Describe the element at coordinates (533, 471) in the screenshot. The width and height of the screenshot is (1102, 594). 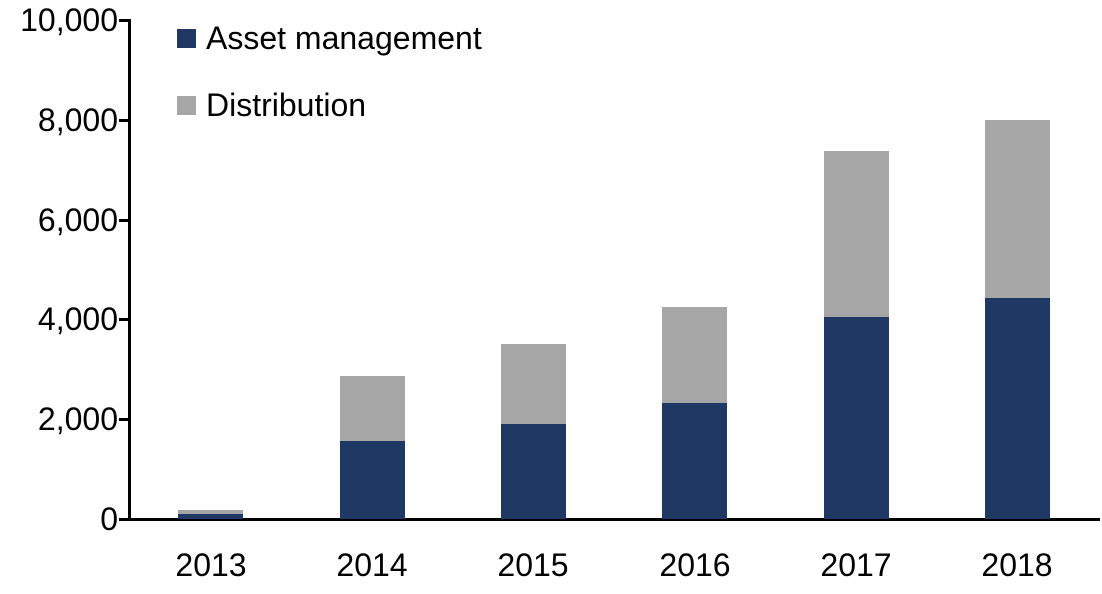
I see `bar-segment-asset-management-2015` at that location.